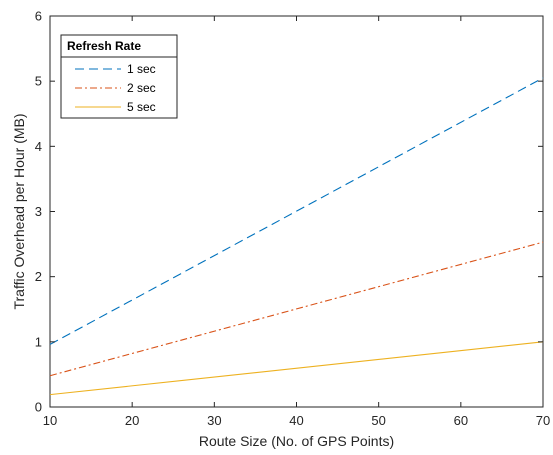 This screenshot has height=455, width=553. I want to click on y-tick-label: 3, so click(38, 211).